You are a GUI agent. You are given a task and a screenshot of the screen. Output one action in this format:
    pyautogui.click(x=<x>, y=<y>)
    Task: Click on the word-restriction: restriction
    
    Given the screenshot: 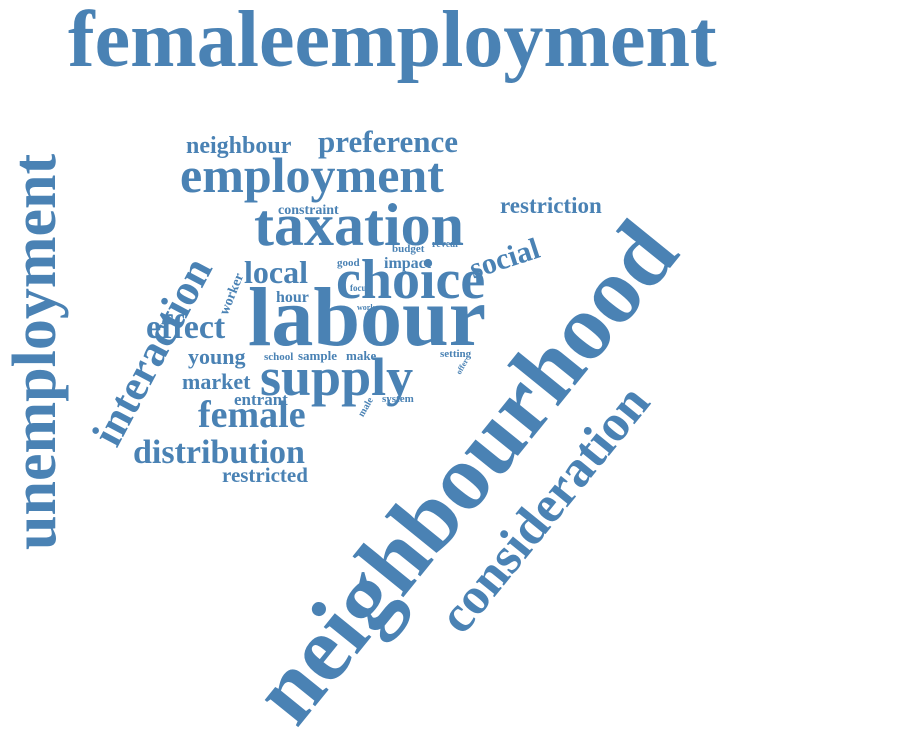 What is the action you would take?
    pyautogui.click(x=551, y=205)
    